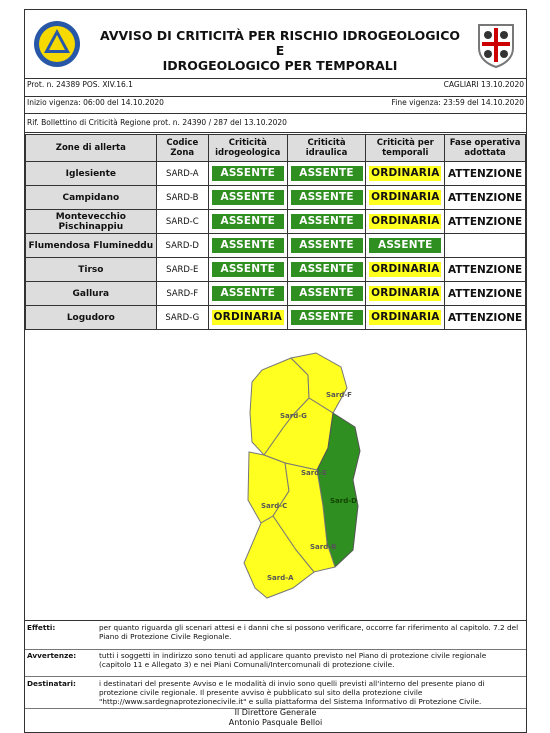 The height and width of the screenshot is (733, 550). I want to click on storm-level-cell: ASSENTE, so click(405, 245).